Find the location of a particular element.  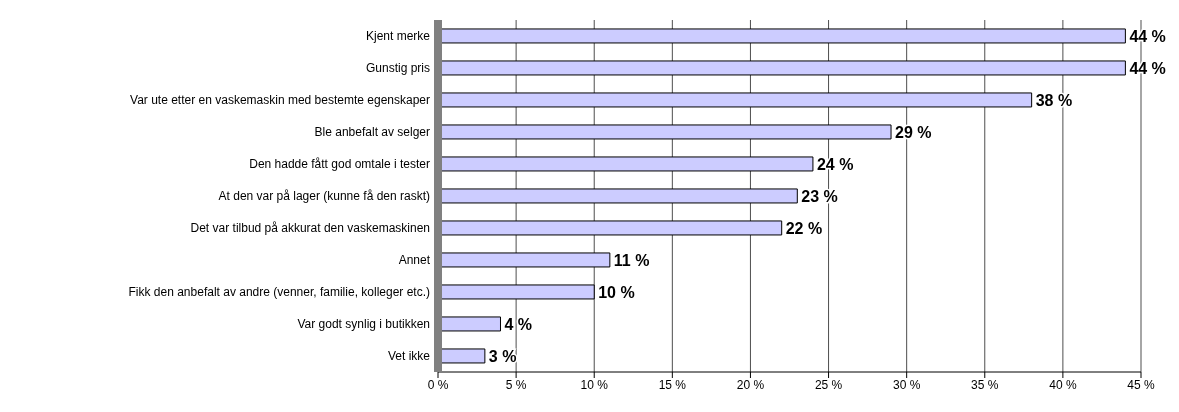

y-tick-label: Fikk den anbefalt av andre (venner, familie, kolleger etc.) is located at coordinates (279, 292).